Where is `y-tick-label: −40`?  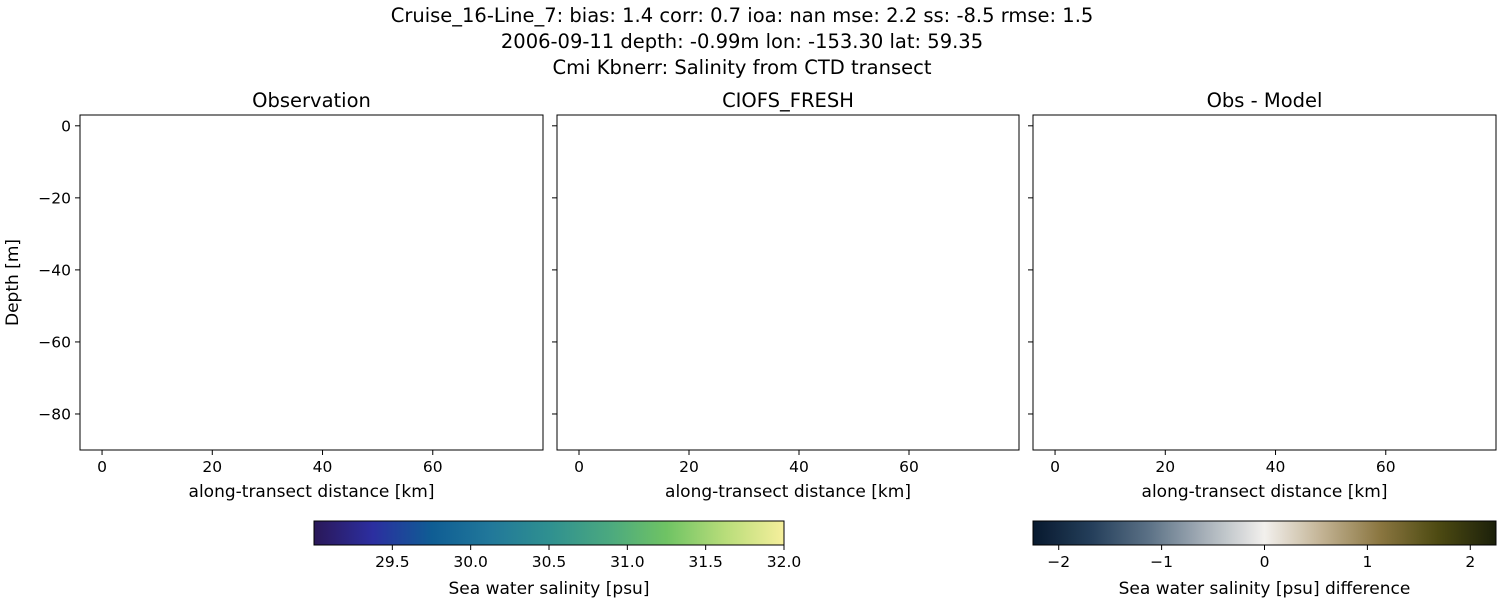
y-tick-label: −40 is located at coordinates (54, 270).